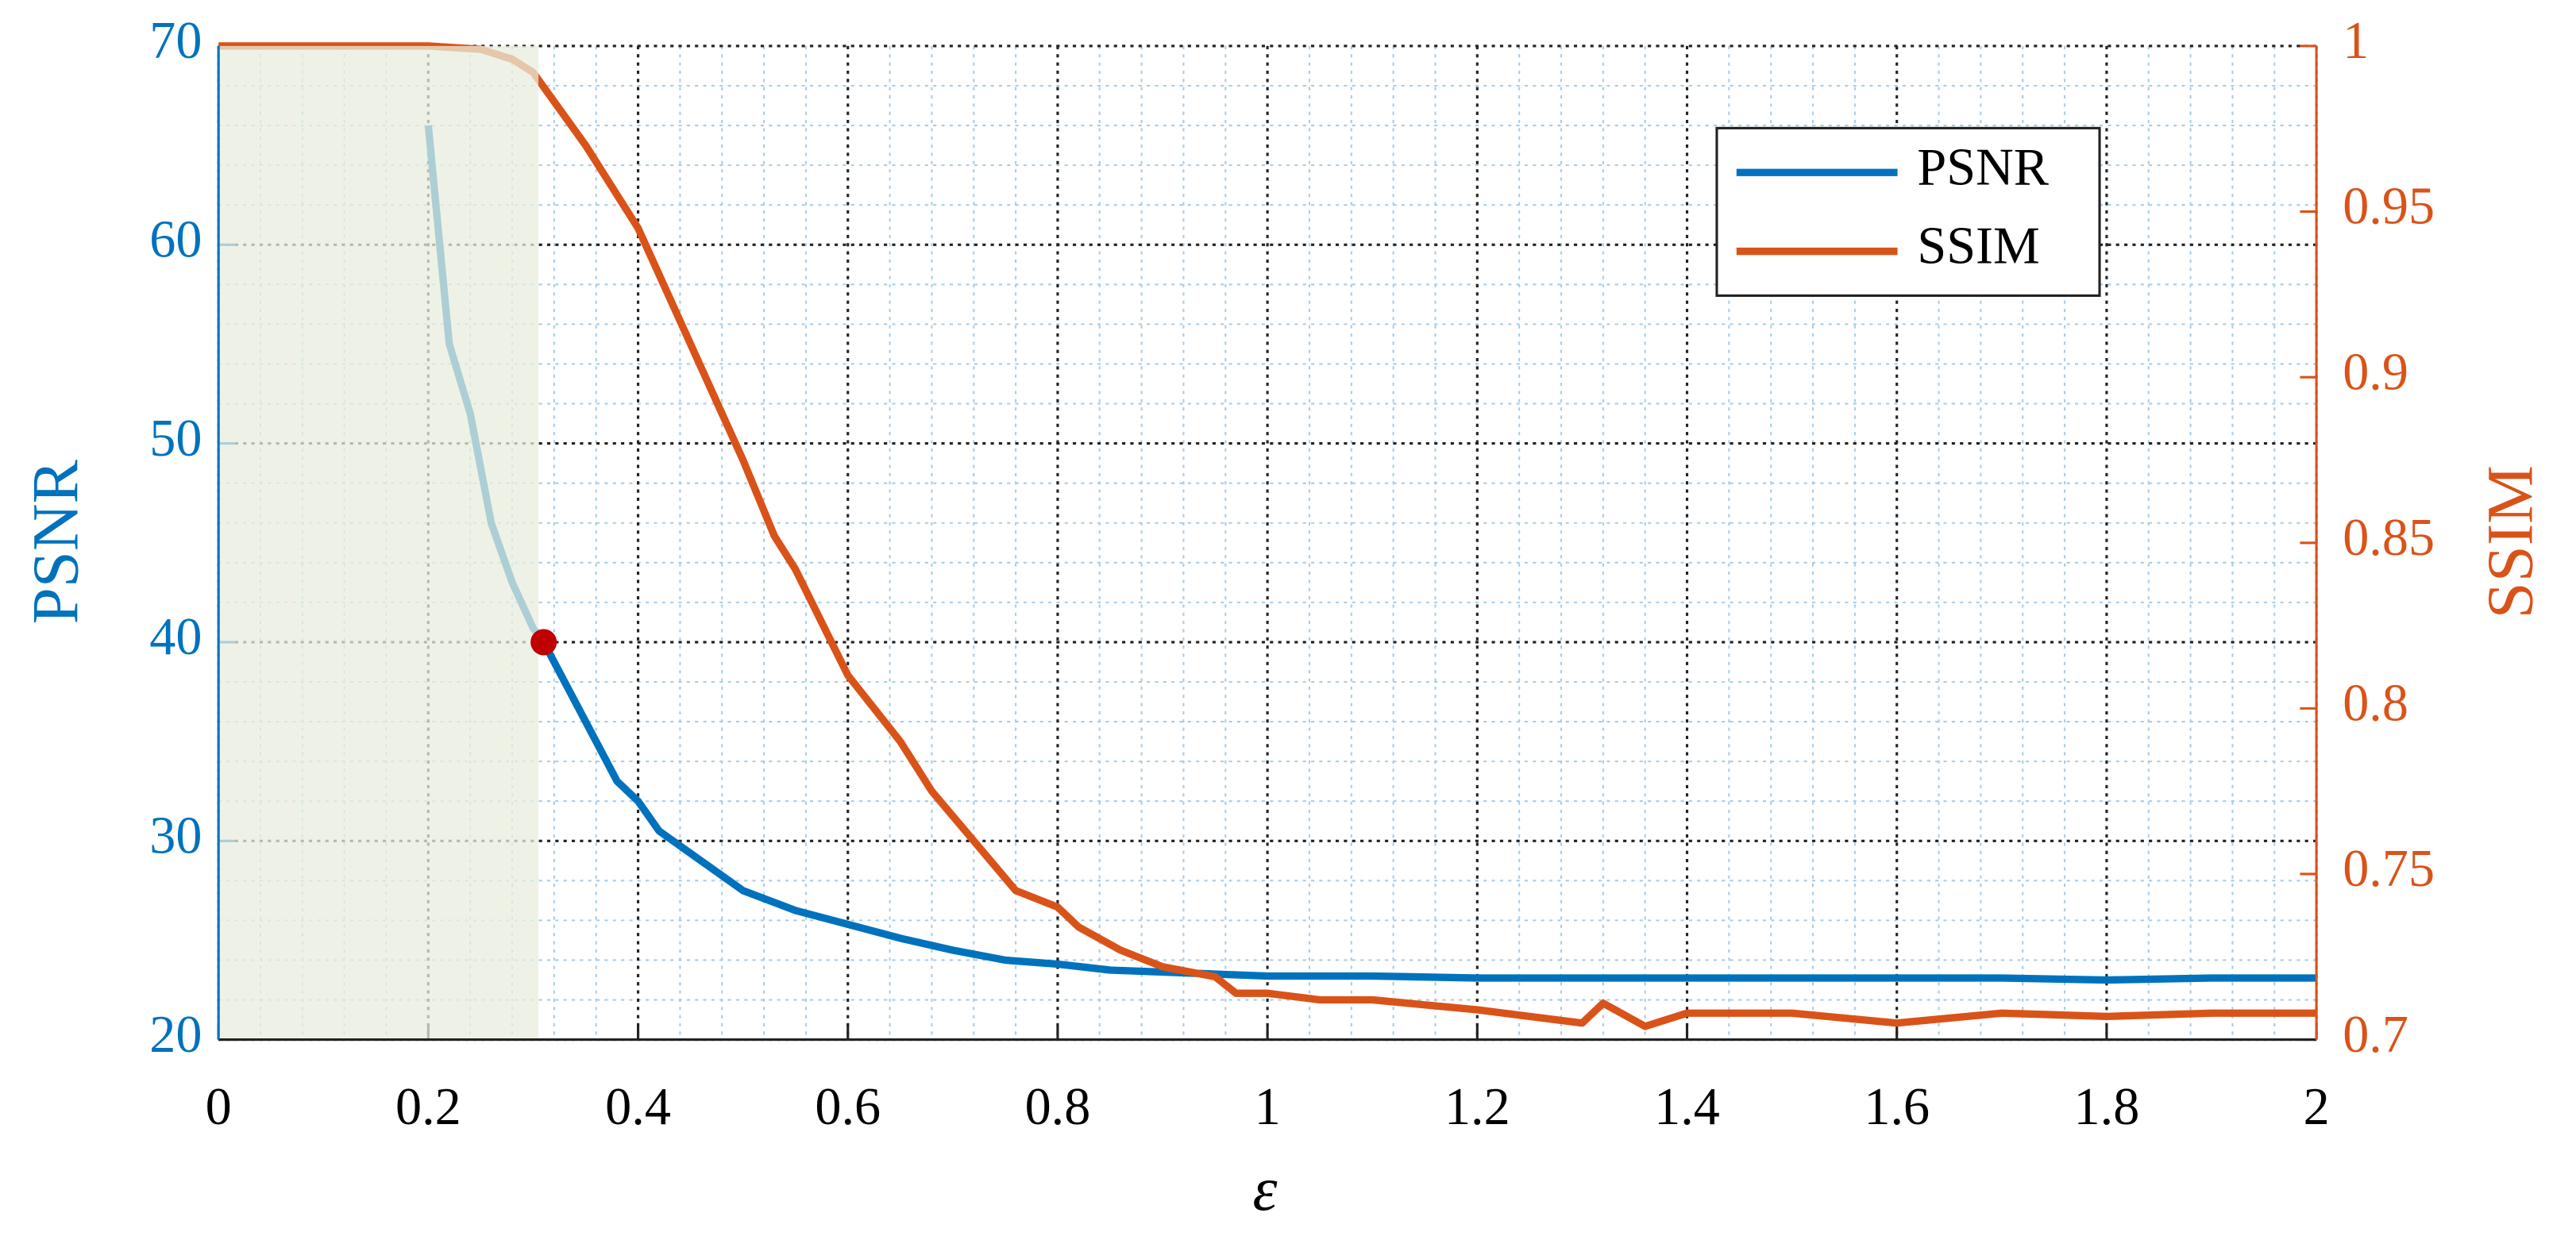 The width and height of the screenshot is (2576, 1240). I want to click on x-tick-label: 0, so click(219, 1107).